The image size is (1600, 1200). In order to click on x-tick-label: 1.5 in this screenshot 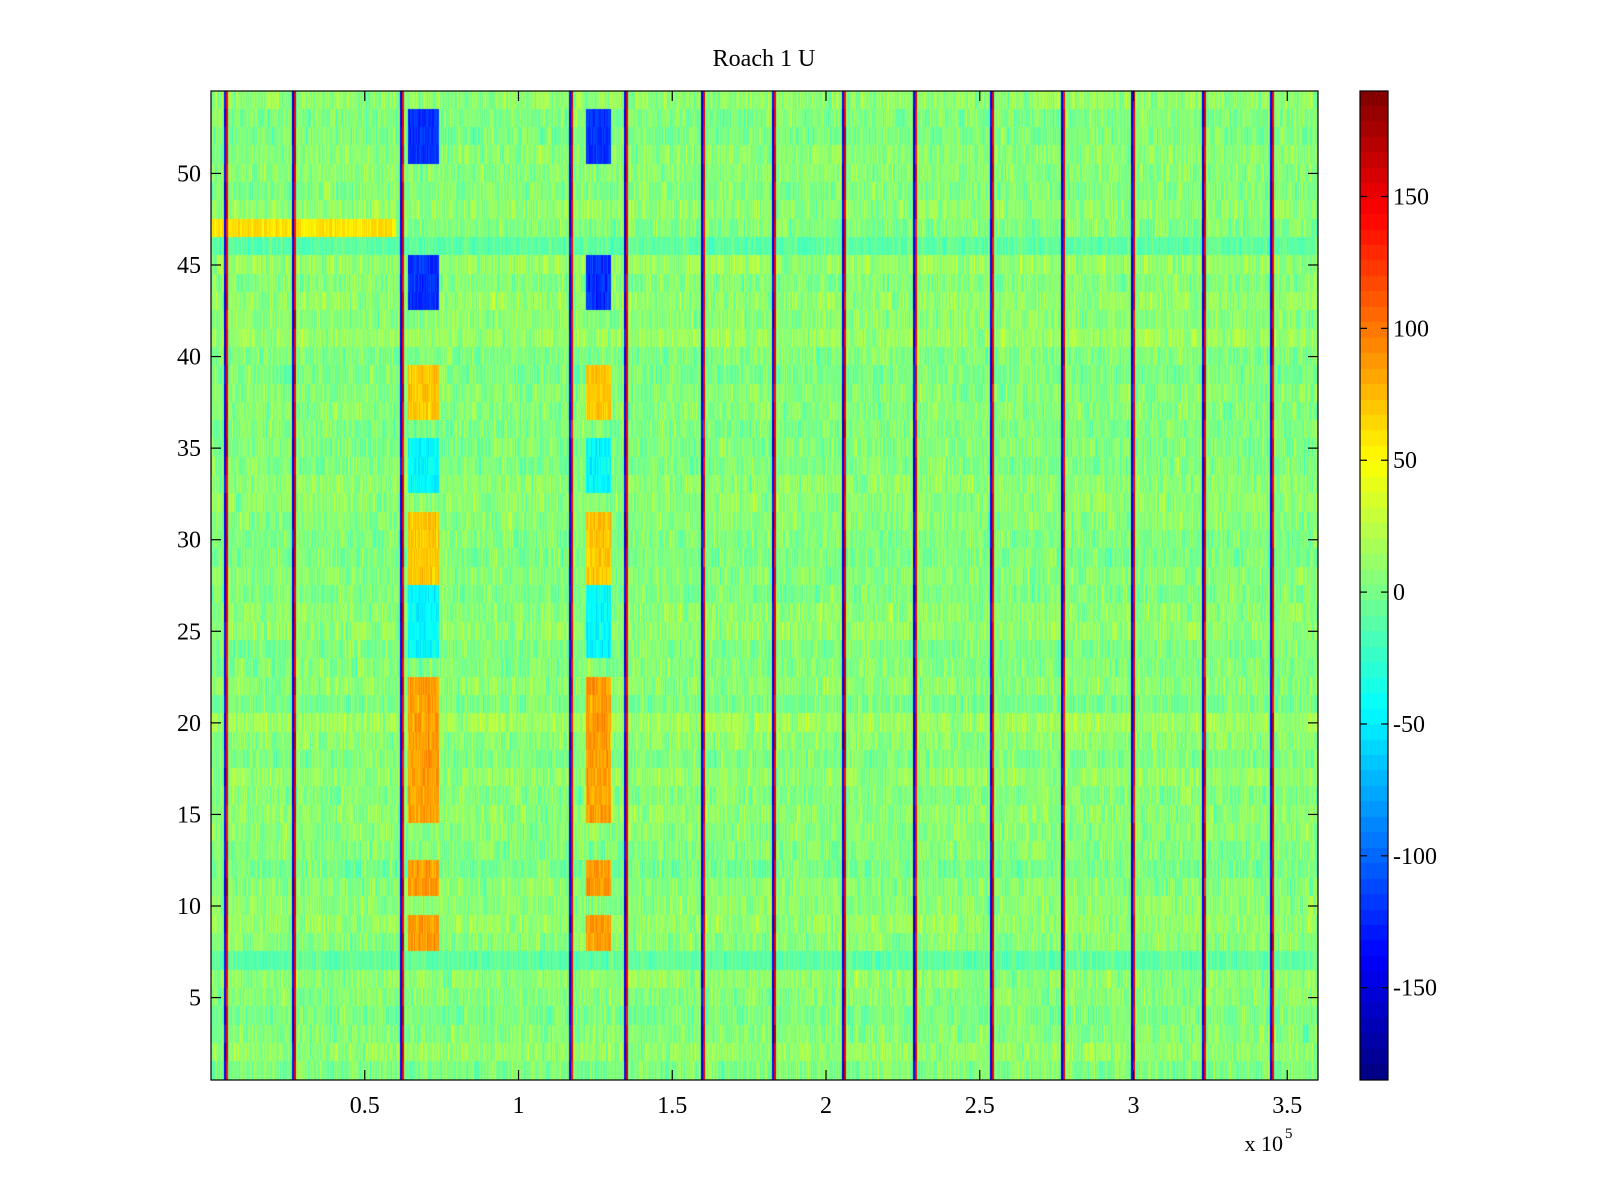, I will do `click(672, 1106)`.